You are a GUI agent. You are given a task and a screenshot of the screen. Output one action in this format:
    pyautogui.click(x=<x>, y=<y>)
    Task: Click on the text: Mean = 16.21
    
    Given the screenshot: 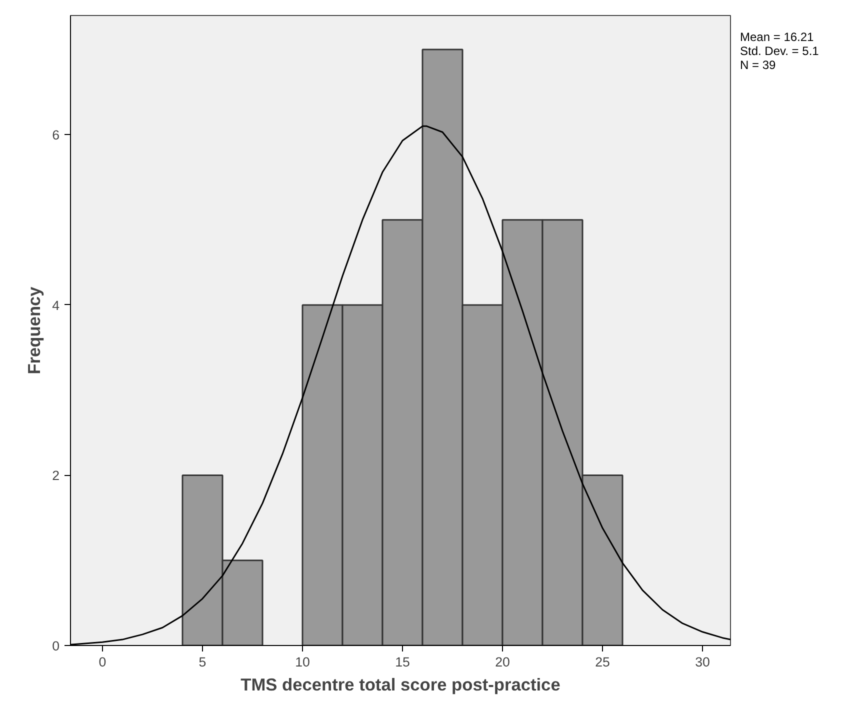 What is the action you would take?
    pyautogui.click(x=777, y=37)
    